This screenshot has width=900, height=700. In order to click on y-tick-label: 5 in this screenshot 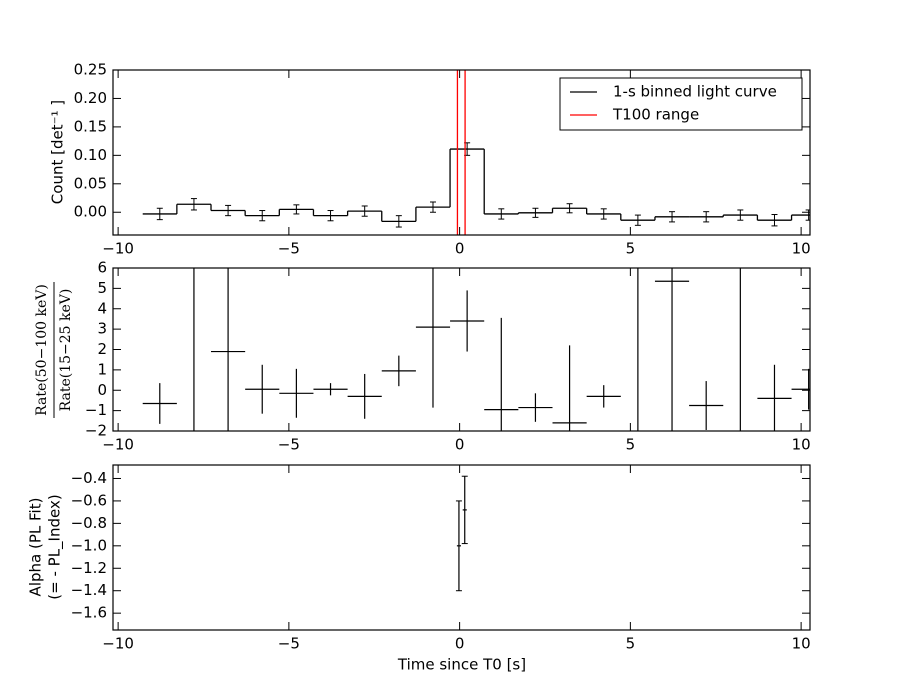, I will do `click(102, 288)`.